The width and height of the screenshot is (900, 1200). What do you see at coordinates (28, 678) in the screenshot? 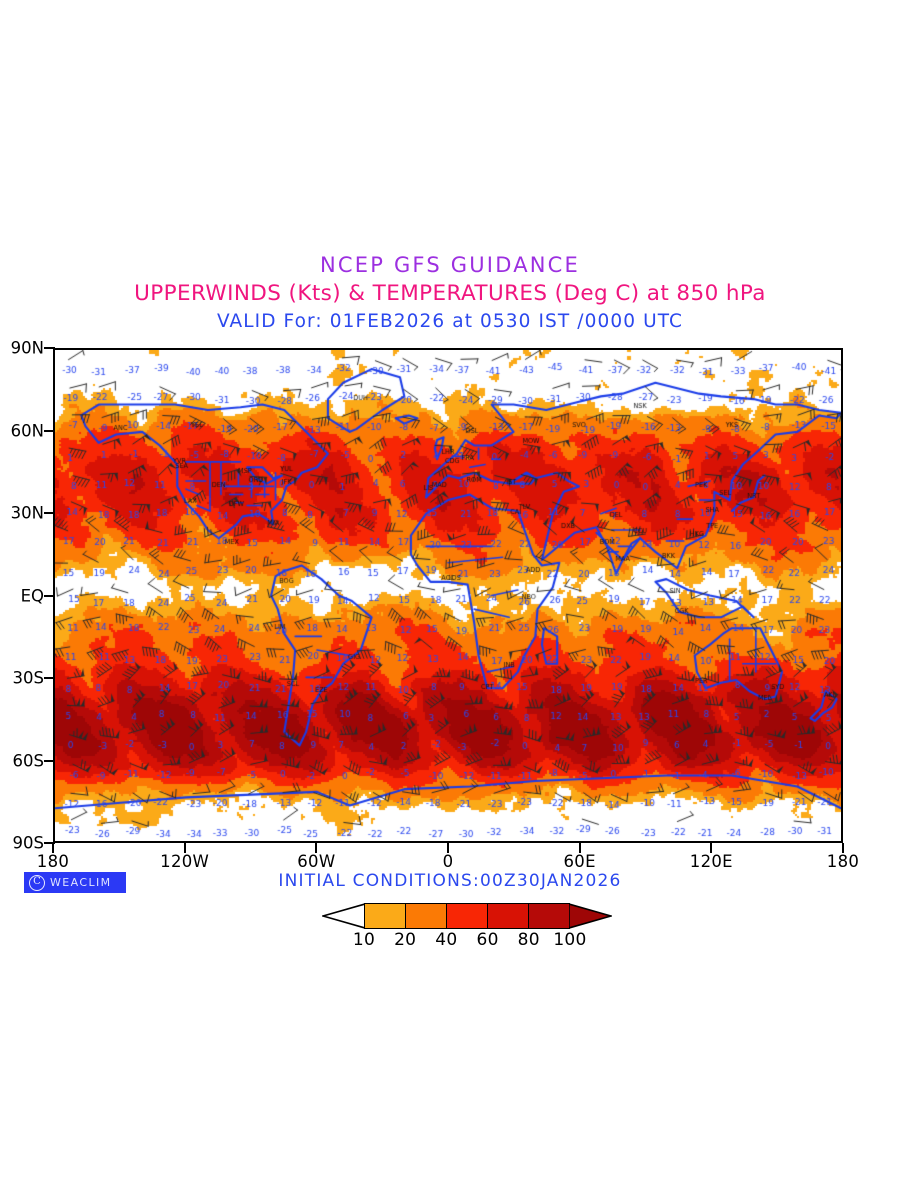
I see `y-tick-label: 30S` at bounding box center [28, 678].